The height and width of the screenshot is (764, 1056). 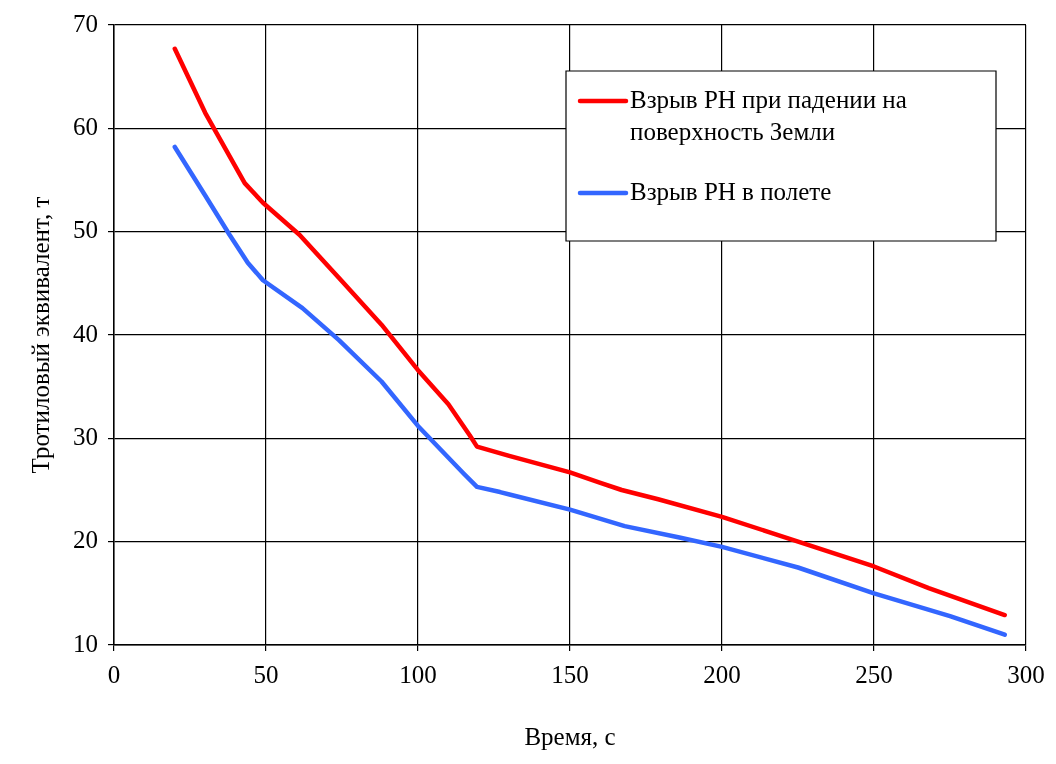 I want to click on x-tick-label: 100, so click(x=418, y=674).